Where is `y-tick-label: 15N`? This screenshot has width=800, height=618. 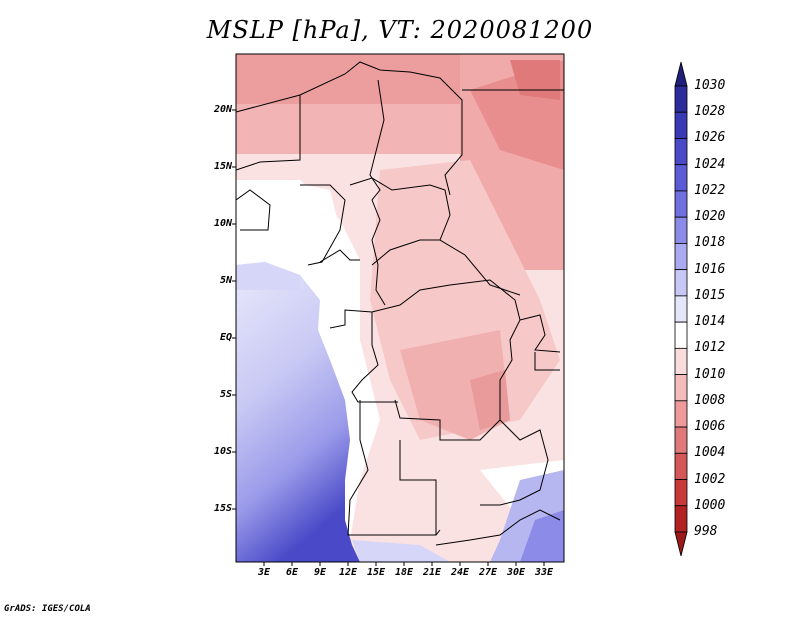 y-tick-label: 15N is located at coordinates (222, 166).